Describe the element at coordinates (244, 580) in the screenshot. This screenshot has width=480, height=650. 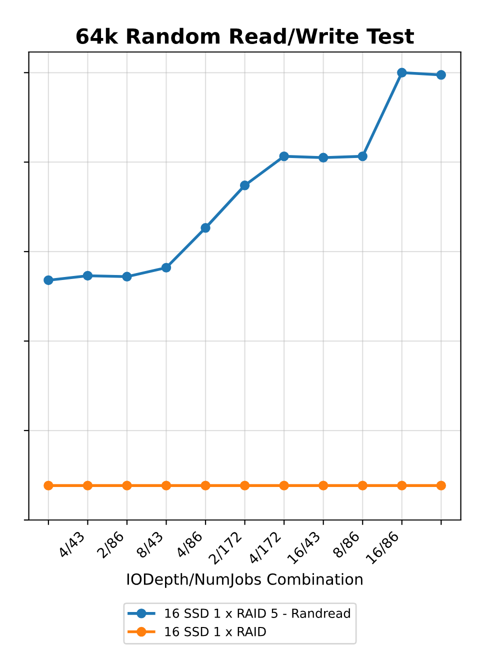
I see `x-axis-title: IODepth/NumJobs Combination` at that location.